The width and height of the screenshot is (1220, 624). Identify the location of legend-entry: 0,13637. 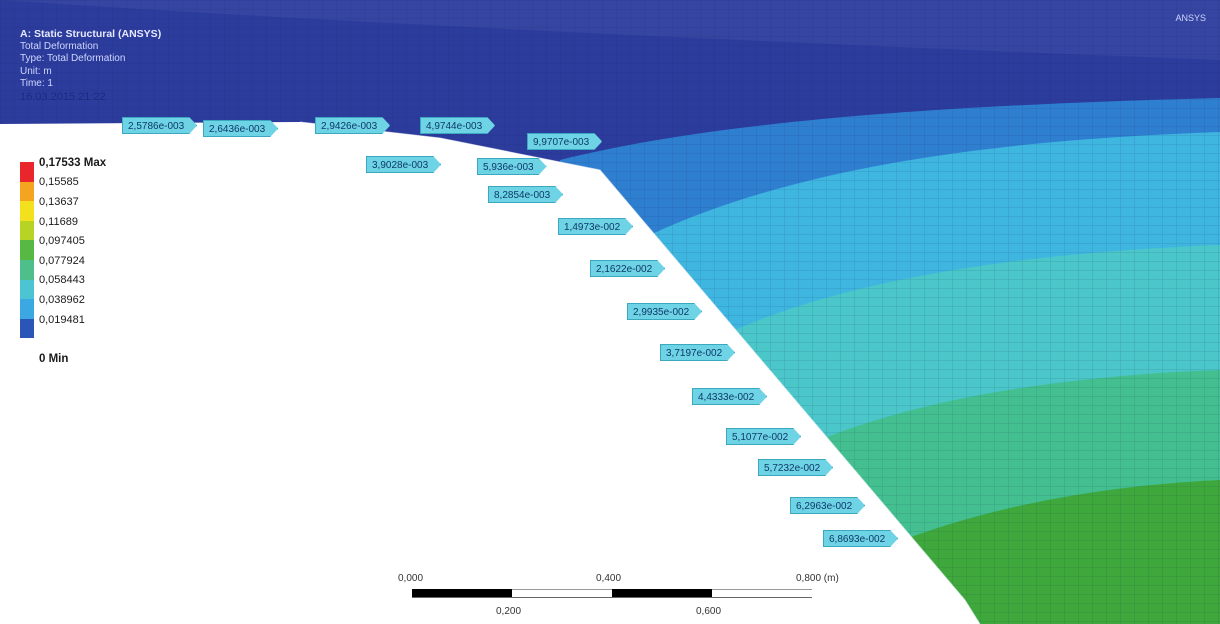
(63, 208).